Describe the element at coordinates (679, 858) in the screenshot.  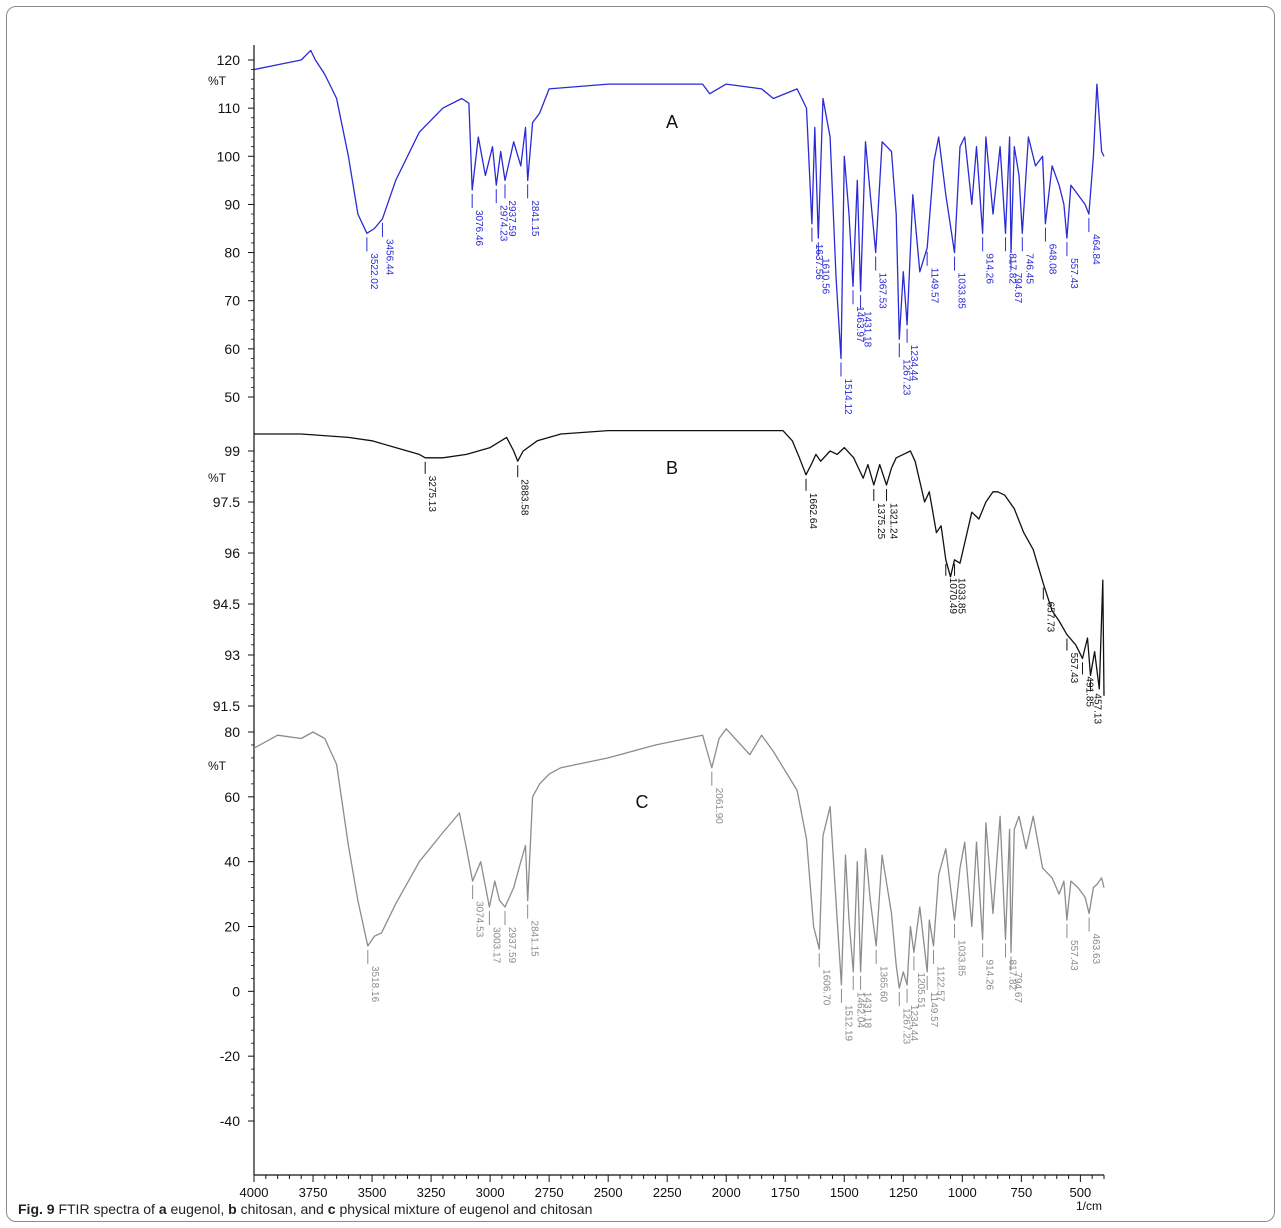
I see `spectrum-line-c` at that location.